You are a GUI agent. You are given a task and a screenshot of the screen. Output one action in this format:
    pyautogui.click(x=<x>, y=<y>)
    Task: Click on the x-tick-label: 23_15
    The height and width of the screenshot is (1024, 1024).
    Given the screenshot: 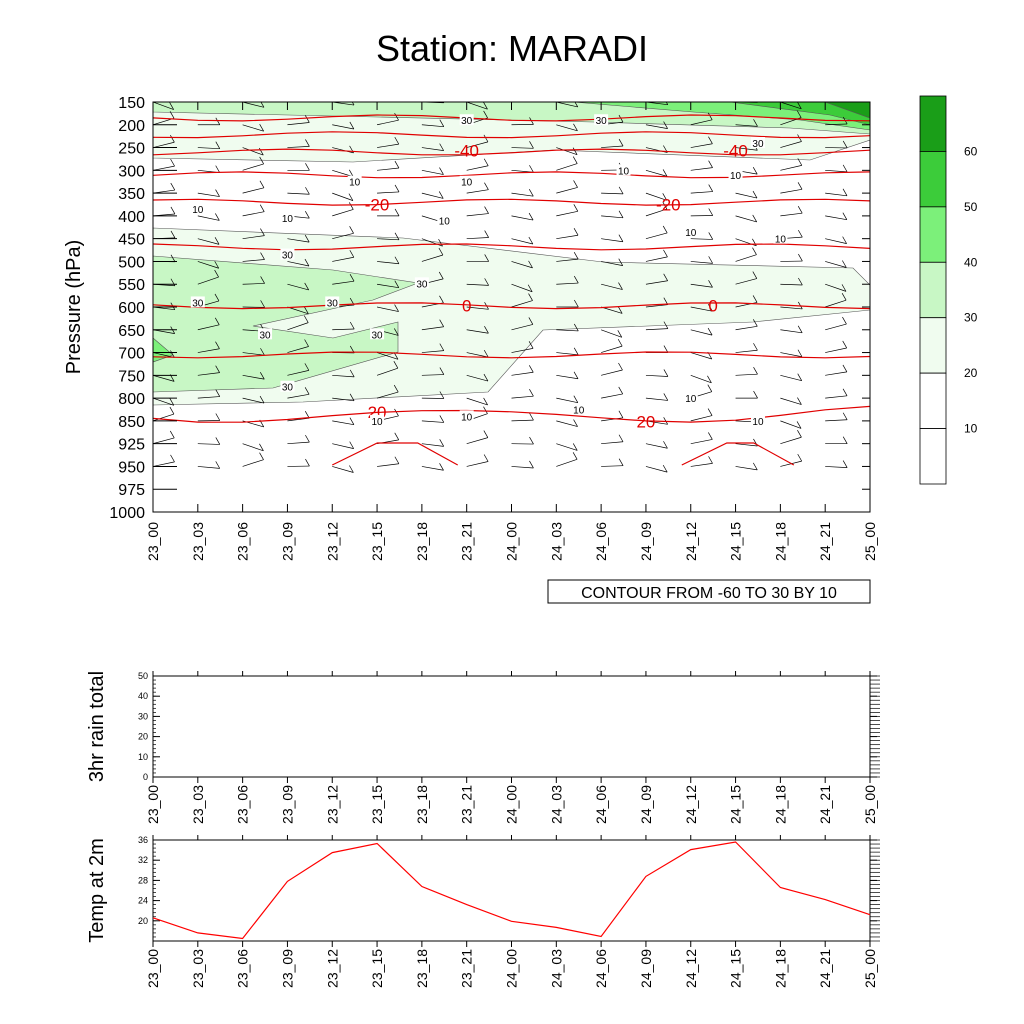 What is the action you would take?
    pyautogui.click(x=377, y=541)
    